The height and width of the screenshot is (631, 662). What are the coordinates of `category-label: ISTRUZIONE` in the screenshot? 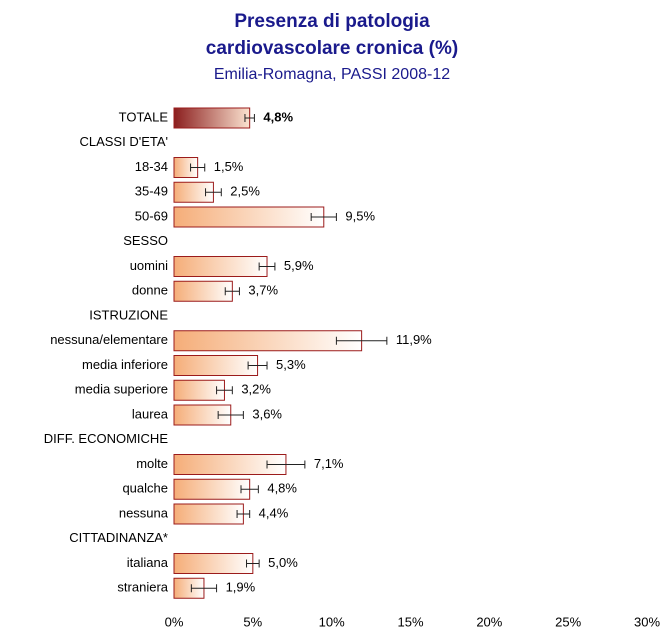 It's located at (128, 314).